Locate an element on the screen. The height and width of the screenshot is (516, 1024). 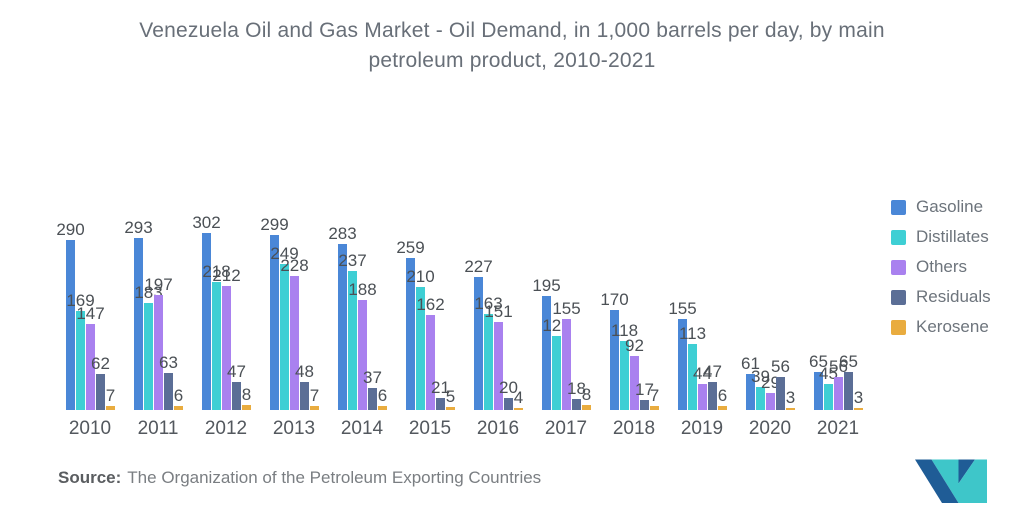
value-label-gasoline-2018: 170 is located at coordinates (614, 299).